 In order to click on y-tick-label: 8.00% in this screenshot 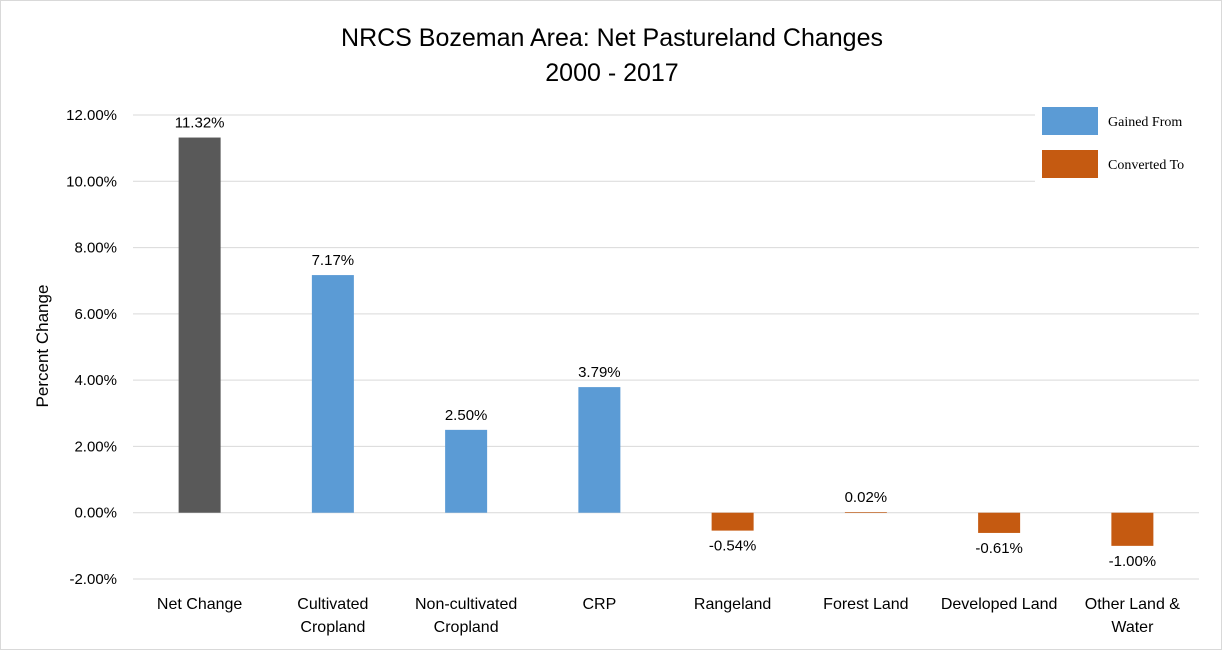, I will do `click(95, 248)`.